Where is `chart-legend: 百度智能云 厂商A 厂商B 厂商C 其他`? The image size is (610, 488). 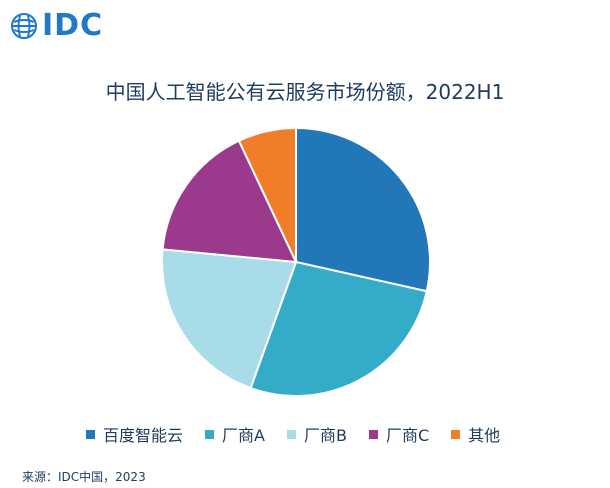
chart-legend: 百度智能云 厂商A 厂商B 厂商C 其他 is located at coordinates (326, 434).